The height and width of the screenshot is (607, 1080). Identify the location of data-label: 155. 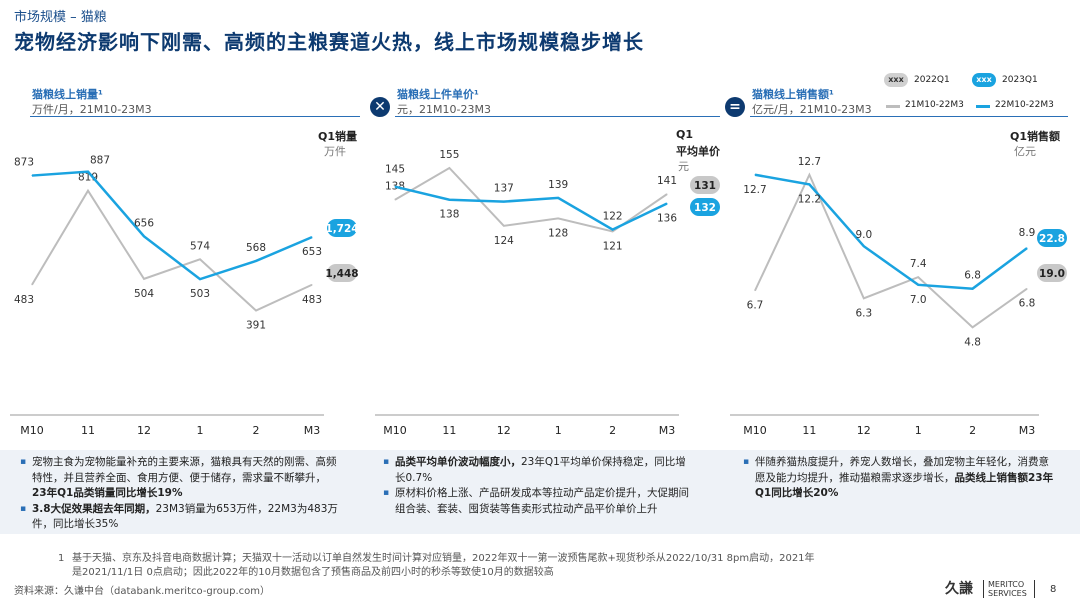
(449, 155).